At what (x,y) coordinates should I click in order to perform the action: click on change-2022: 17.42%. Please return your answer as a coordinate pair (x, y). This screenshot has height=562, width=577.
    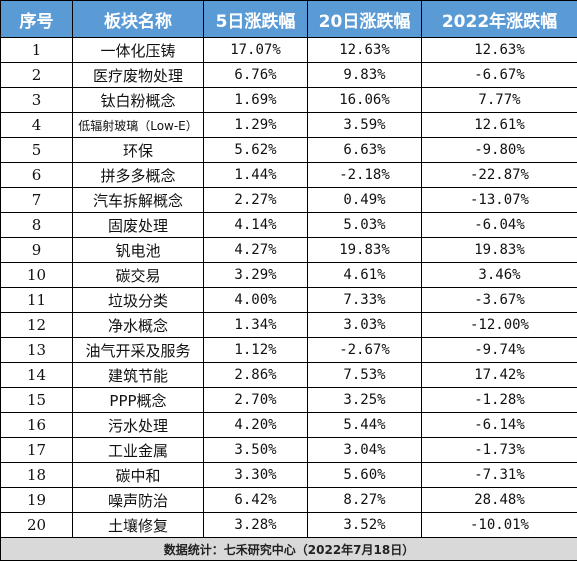
    Looking at the image, I should click on (499, 375).